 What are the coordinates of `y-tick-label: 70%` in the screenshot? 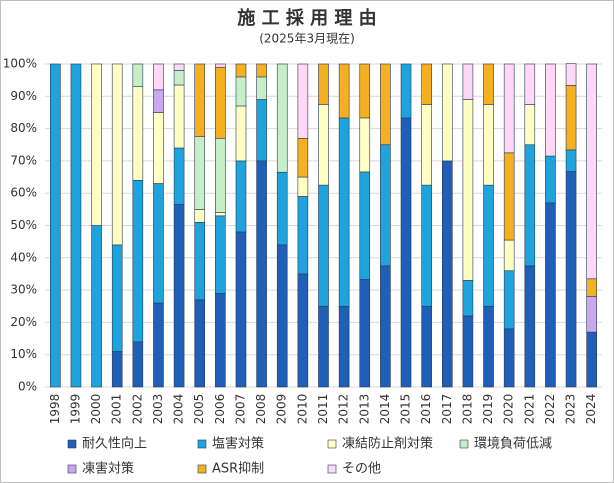 It's located at (23, 160).